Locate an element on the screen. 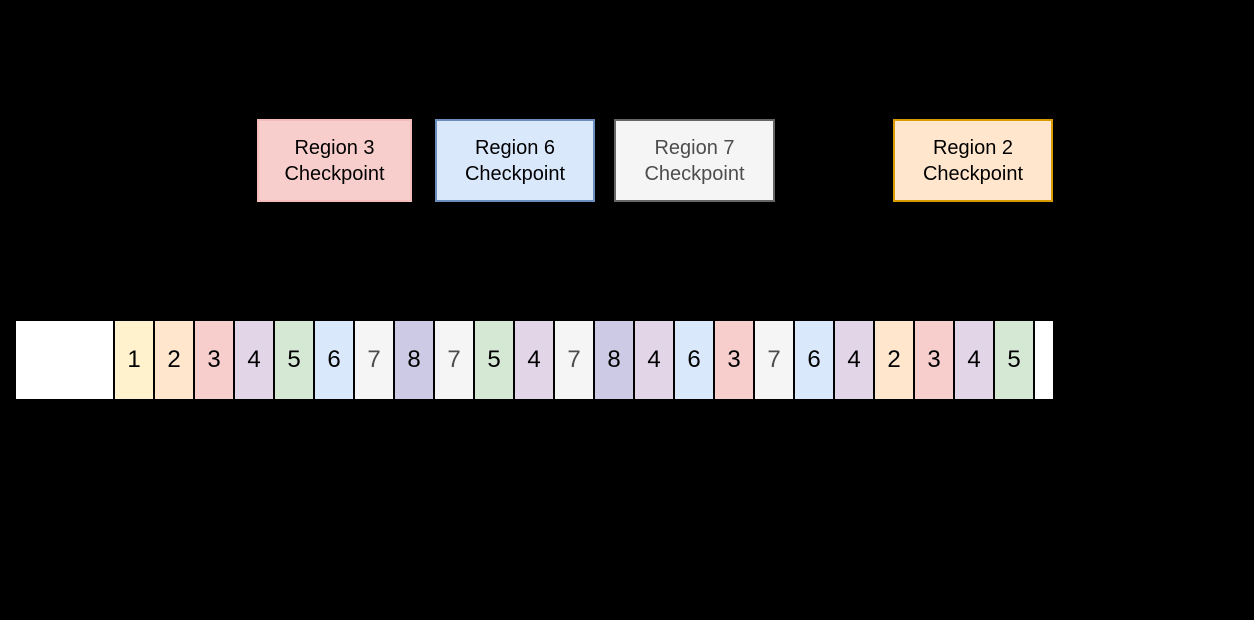  checkpoint-label-line1: Region 6 is located at coordinates (515, 147).